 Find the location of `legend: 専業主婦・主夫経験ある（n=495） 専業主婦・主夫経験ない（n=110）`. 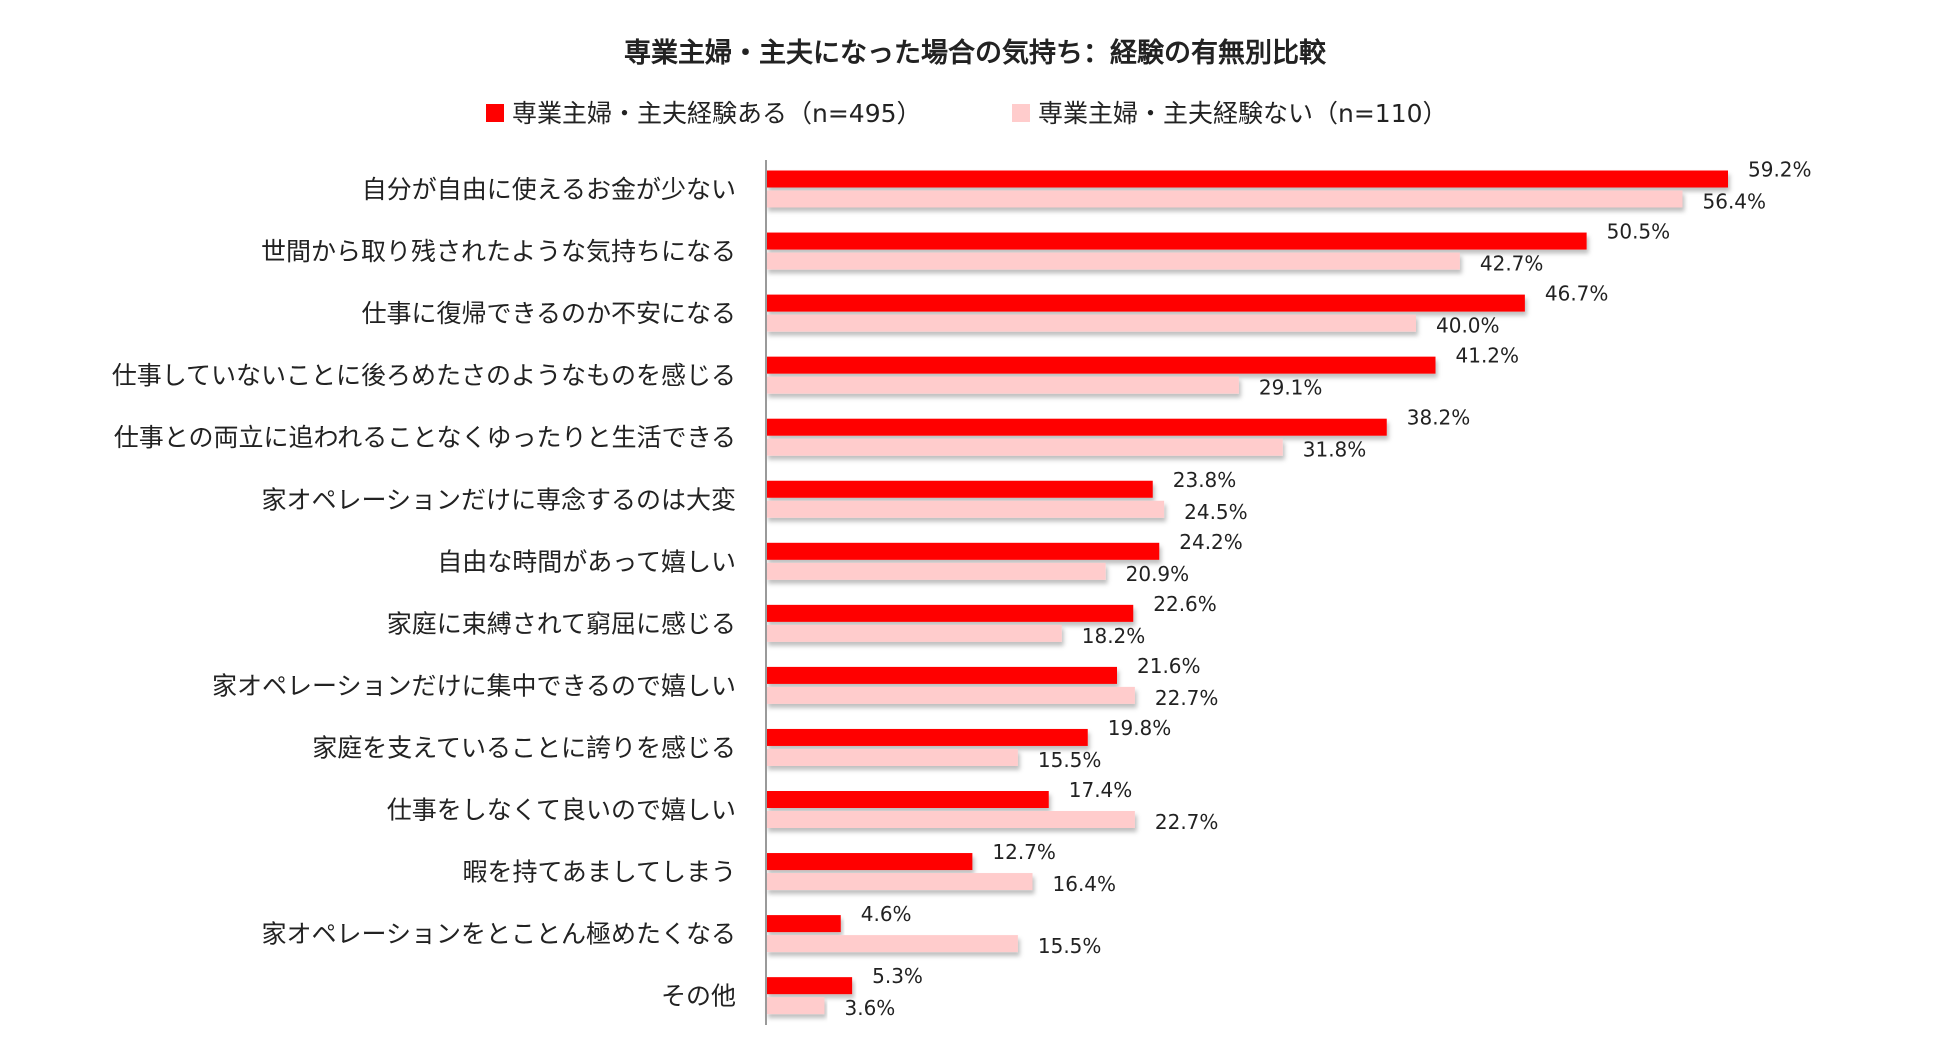

legend: 専業主婦・主夫経験ある（n=495） 専業主婦・主夫経験ない（n=110） is located at coordinates (967, 113).